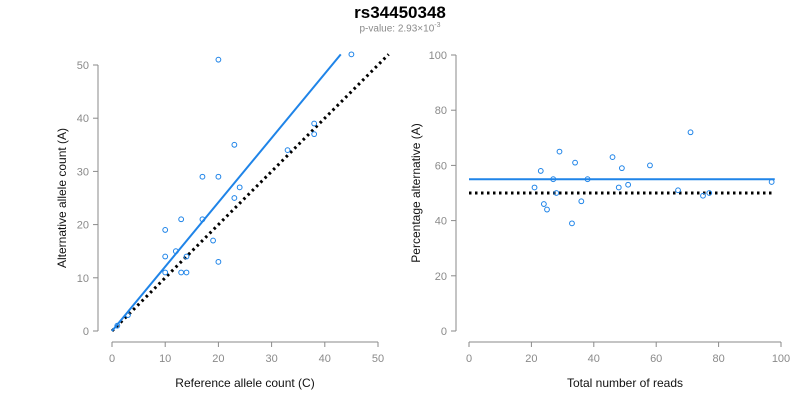 The height and width of the screenshot is (400, 800). I want to click on y-tick-label: 10, so click(83, 279).